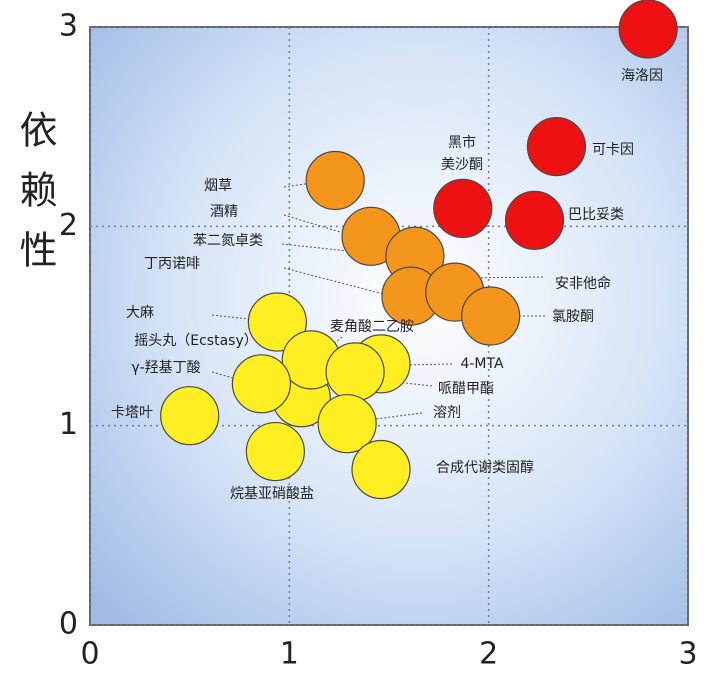  I want to click on point-label: 麦角酸二乙胺, so click(372, 327).